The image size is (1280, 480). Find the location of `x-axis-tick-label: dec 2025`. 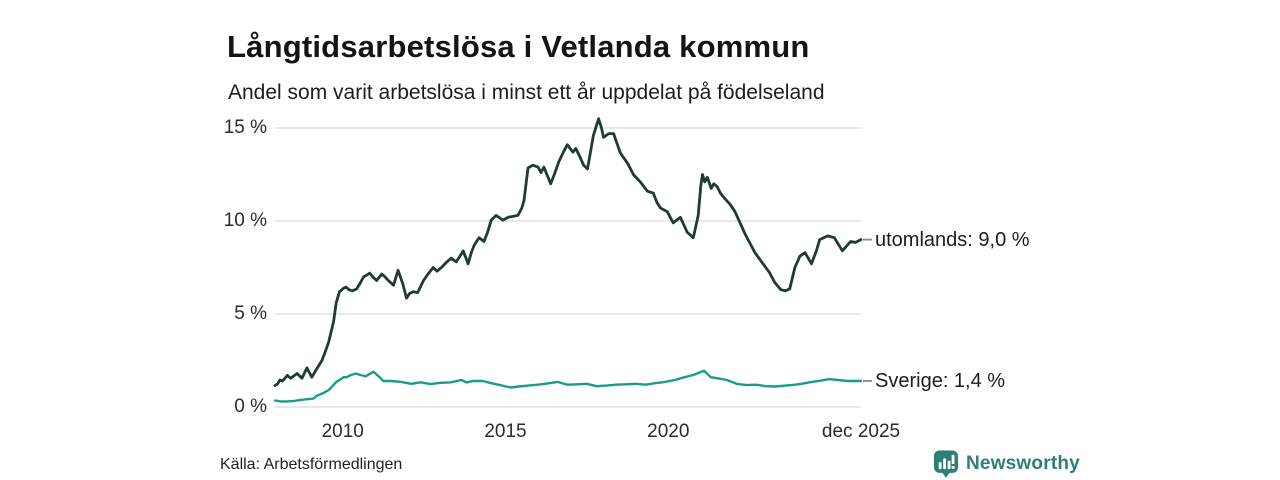

x-axis-tick-label: dec 2025 is located at coordinates (861, 431).